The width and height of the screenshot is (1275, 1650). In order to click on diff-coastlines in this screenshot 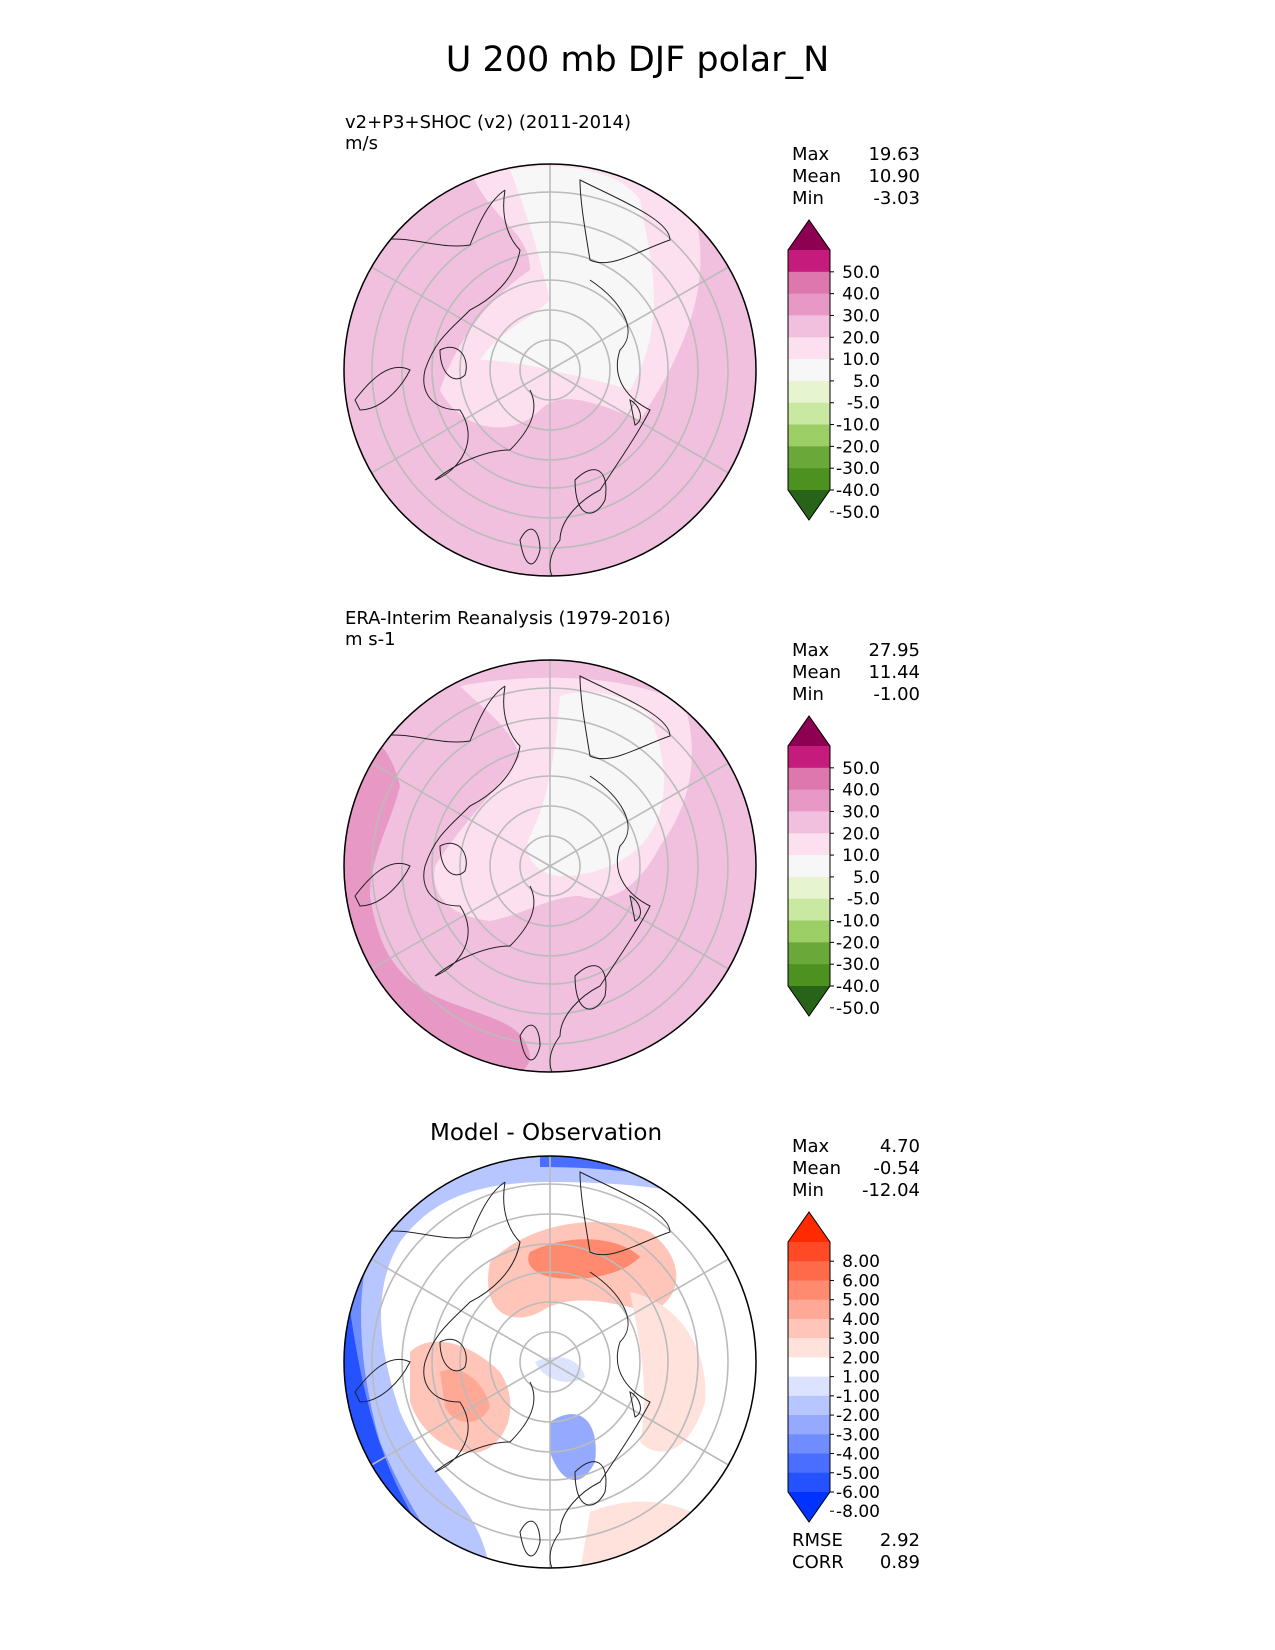, I will do `click(512, 1369)`.